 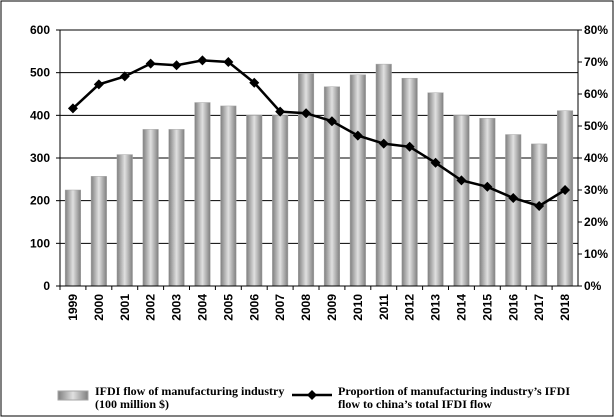 What do you see at coordinates (73, 307) in the screenshot?
I see `x-tick-label: 1999` at bounding box center [73, 307].